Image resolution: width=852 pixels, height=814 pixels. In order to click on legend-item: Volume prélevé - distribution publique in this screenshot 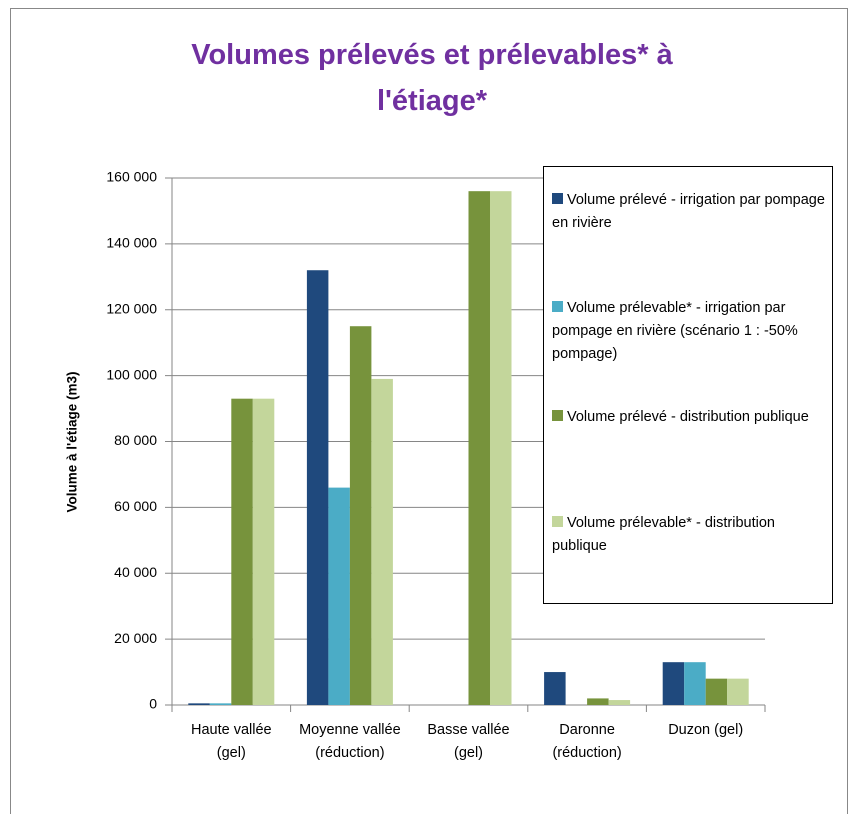, I will do `click(691, 417)`.